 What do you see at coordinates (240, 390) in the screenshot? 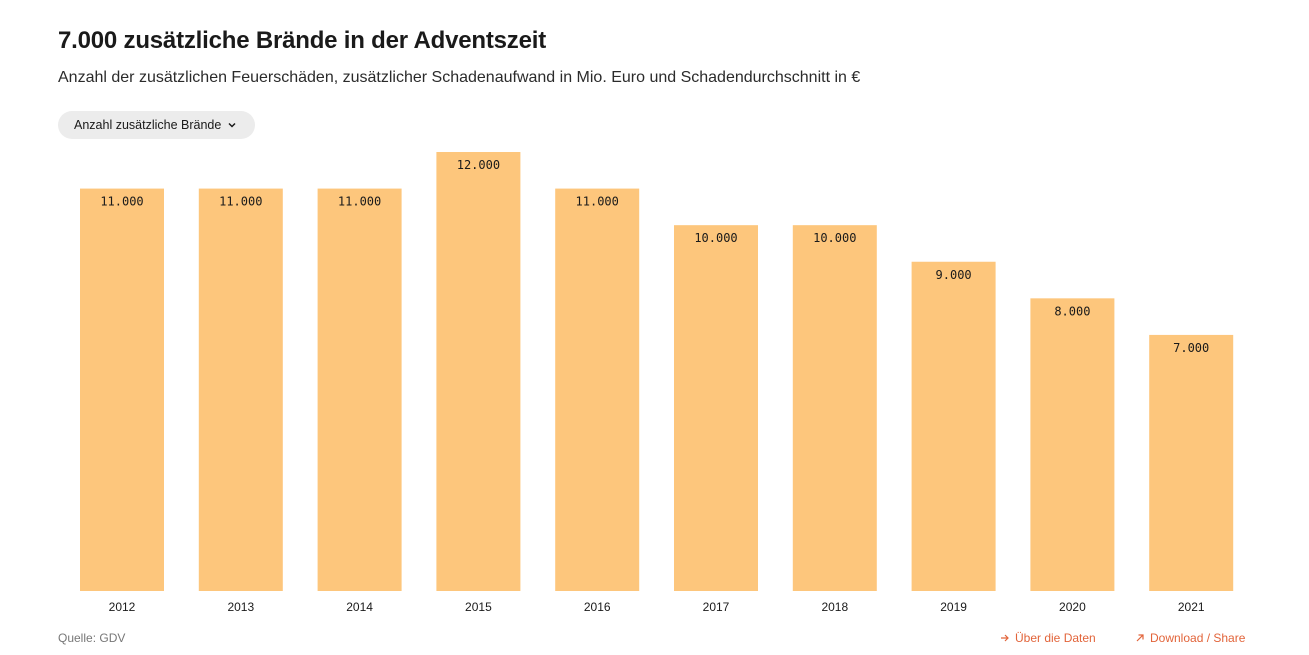
I see `bar-2013` at bounding box center [240, 390].